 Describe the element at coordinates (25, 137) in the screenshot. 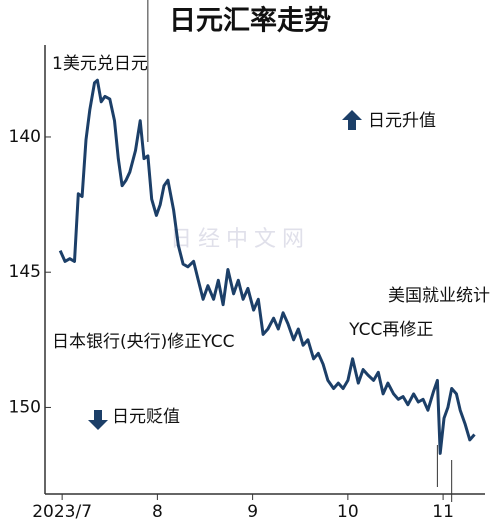

I see `y-tick-label: 140` at that location.